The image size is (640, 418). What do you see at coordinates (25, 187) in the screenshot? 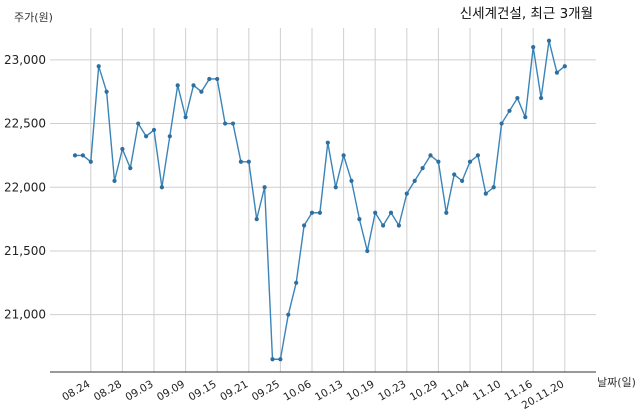
I see `y-tick-label: 22,000` at bounding box center [25, 187].